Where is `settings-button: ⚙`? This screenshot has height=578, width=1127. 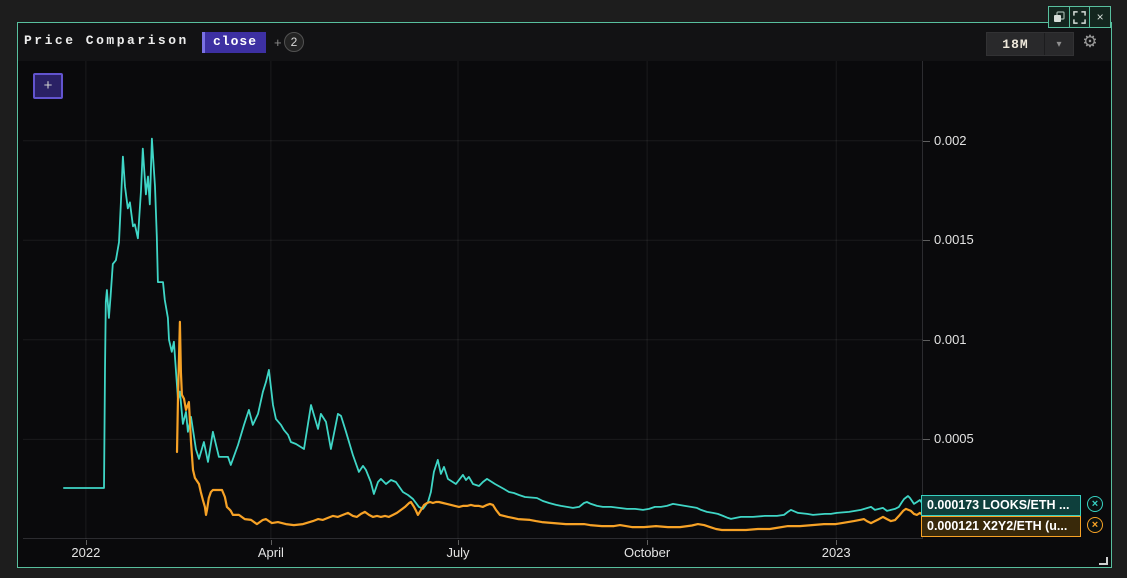 settings-button: ⚙ is located at coordinates (1090, 42).